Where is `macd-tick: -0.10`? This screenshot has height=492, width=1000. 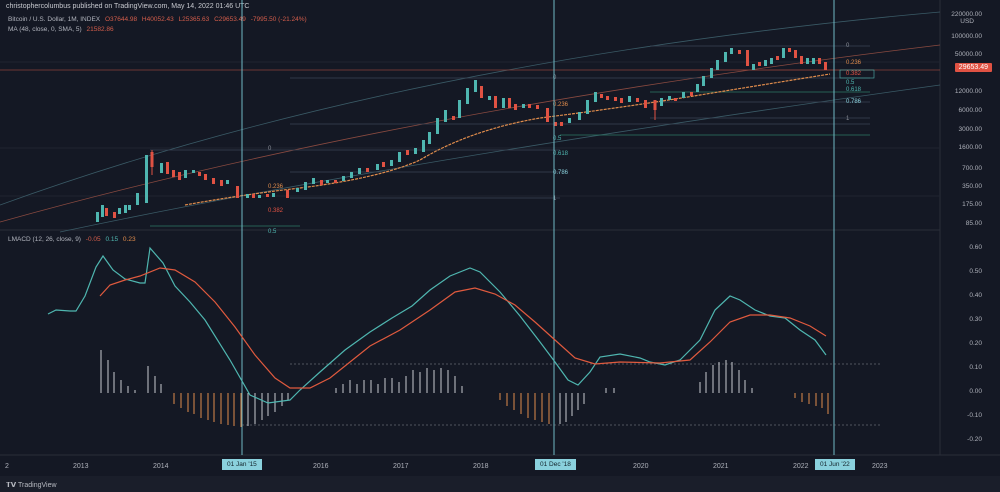
macd-tick: -0.10 is located at coordinates (974, 415).